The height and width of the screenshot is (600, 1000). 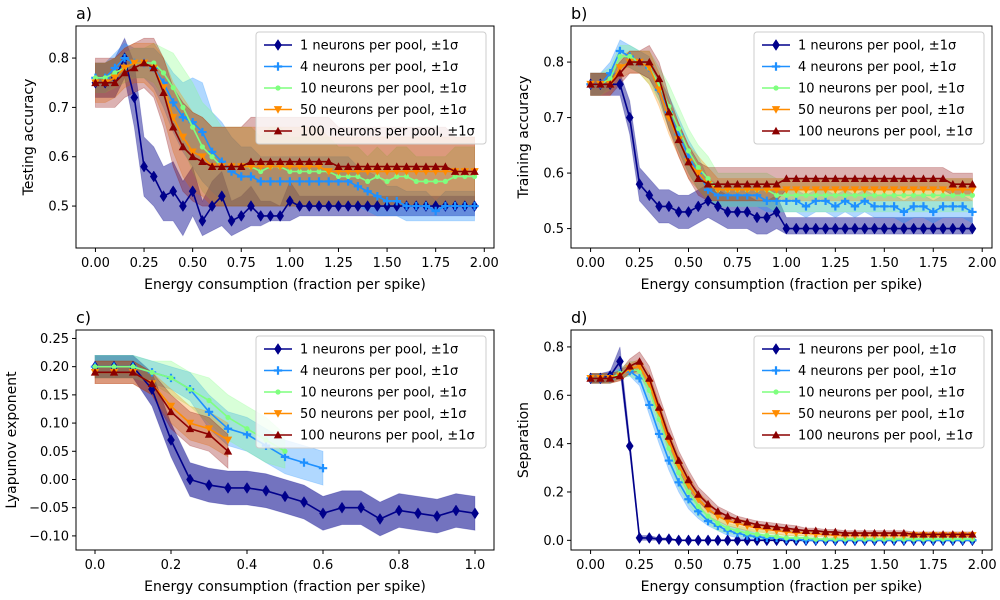 I want to click on legend-label: 4 neurons per pool, ±1σ, so click(x=877, y=67).